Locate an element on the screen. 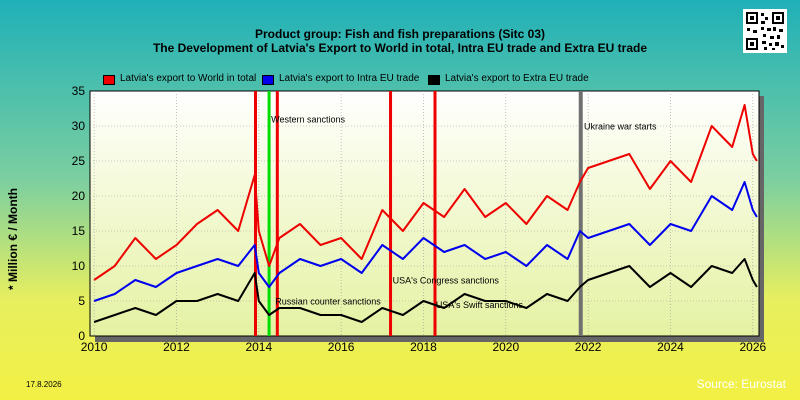 The height and width of the screenshot is (400, 800). y-ticks: 0 5 10 15 20 25 30 35 is located at coordinates (79, 213).